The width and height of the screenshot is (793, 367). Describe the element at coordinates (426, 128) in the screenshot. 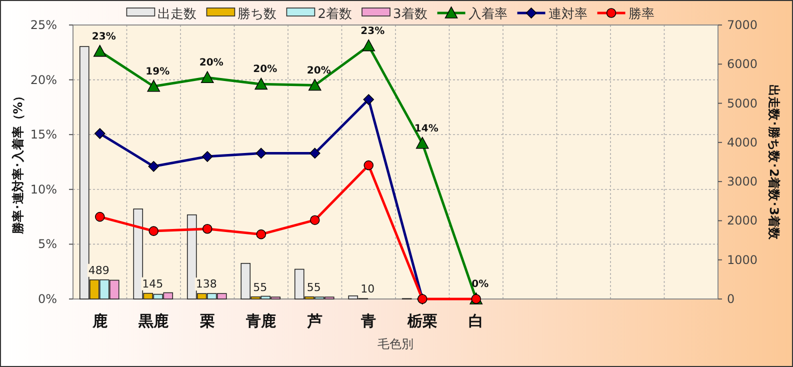

I see `data-label: 14%` at that location.